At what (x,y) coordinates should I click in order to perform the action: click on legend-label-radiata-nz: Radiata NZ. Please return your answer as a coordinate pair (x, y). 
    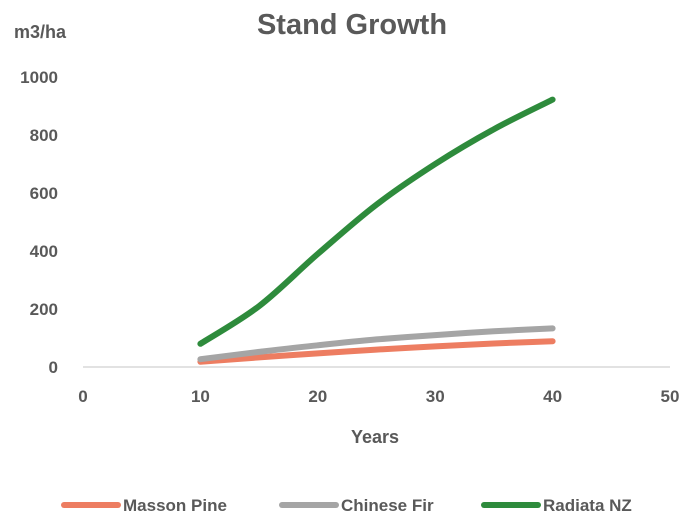
    Looking at the image, I should click on (587, 505).